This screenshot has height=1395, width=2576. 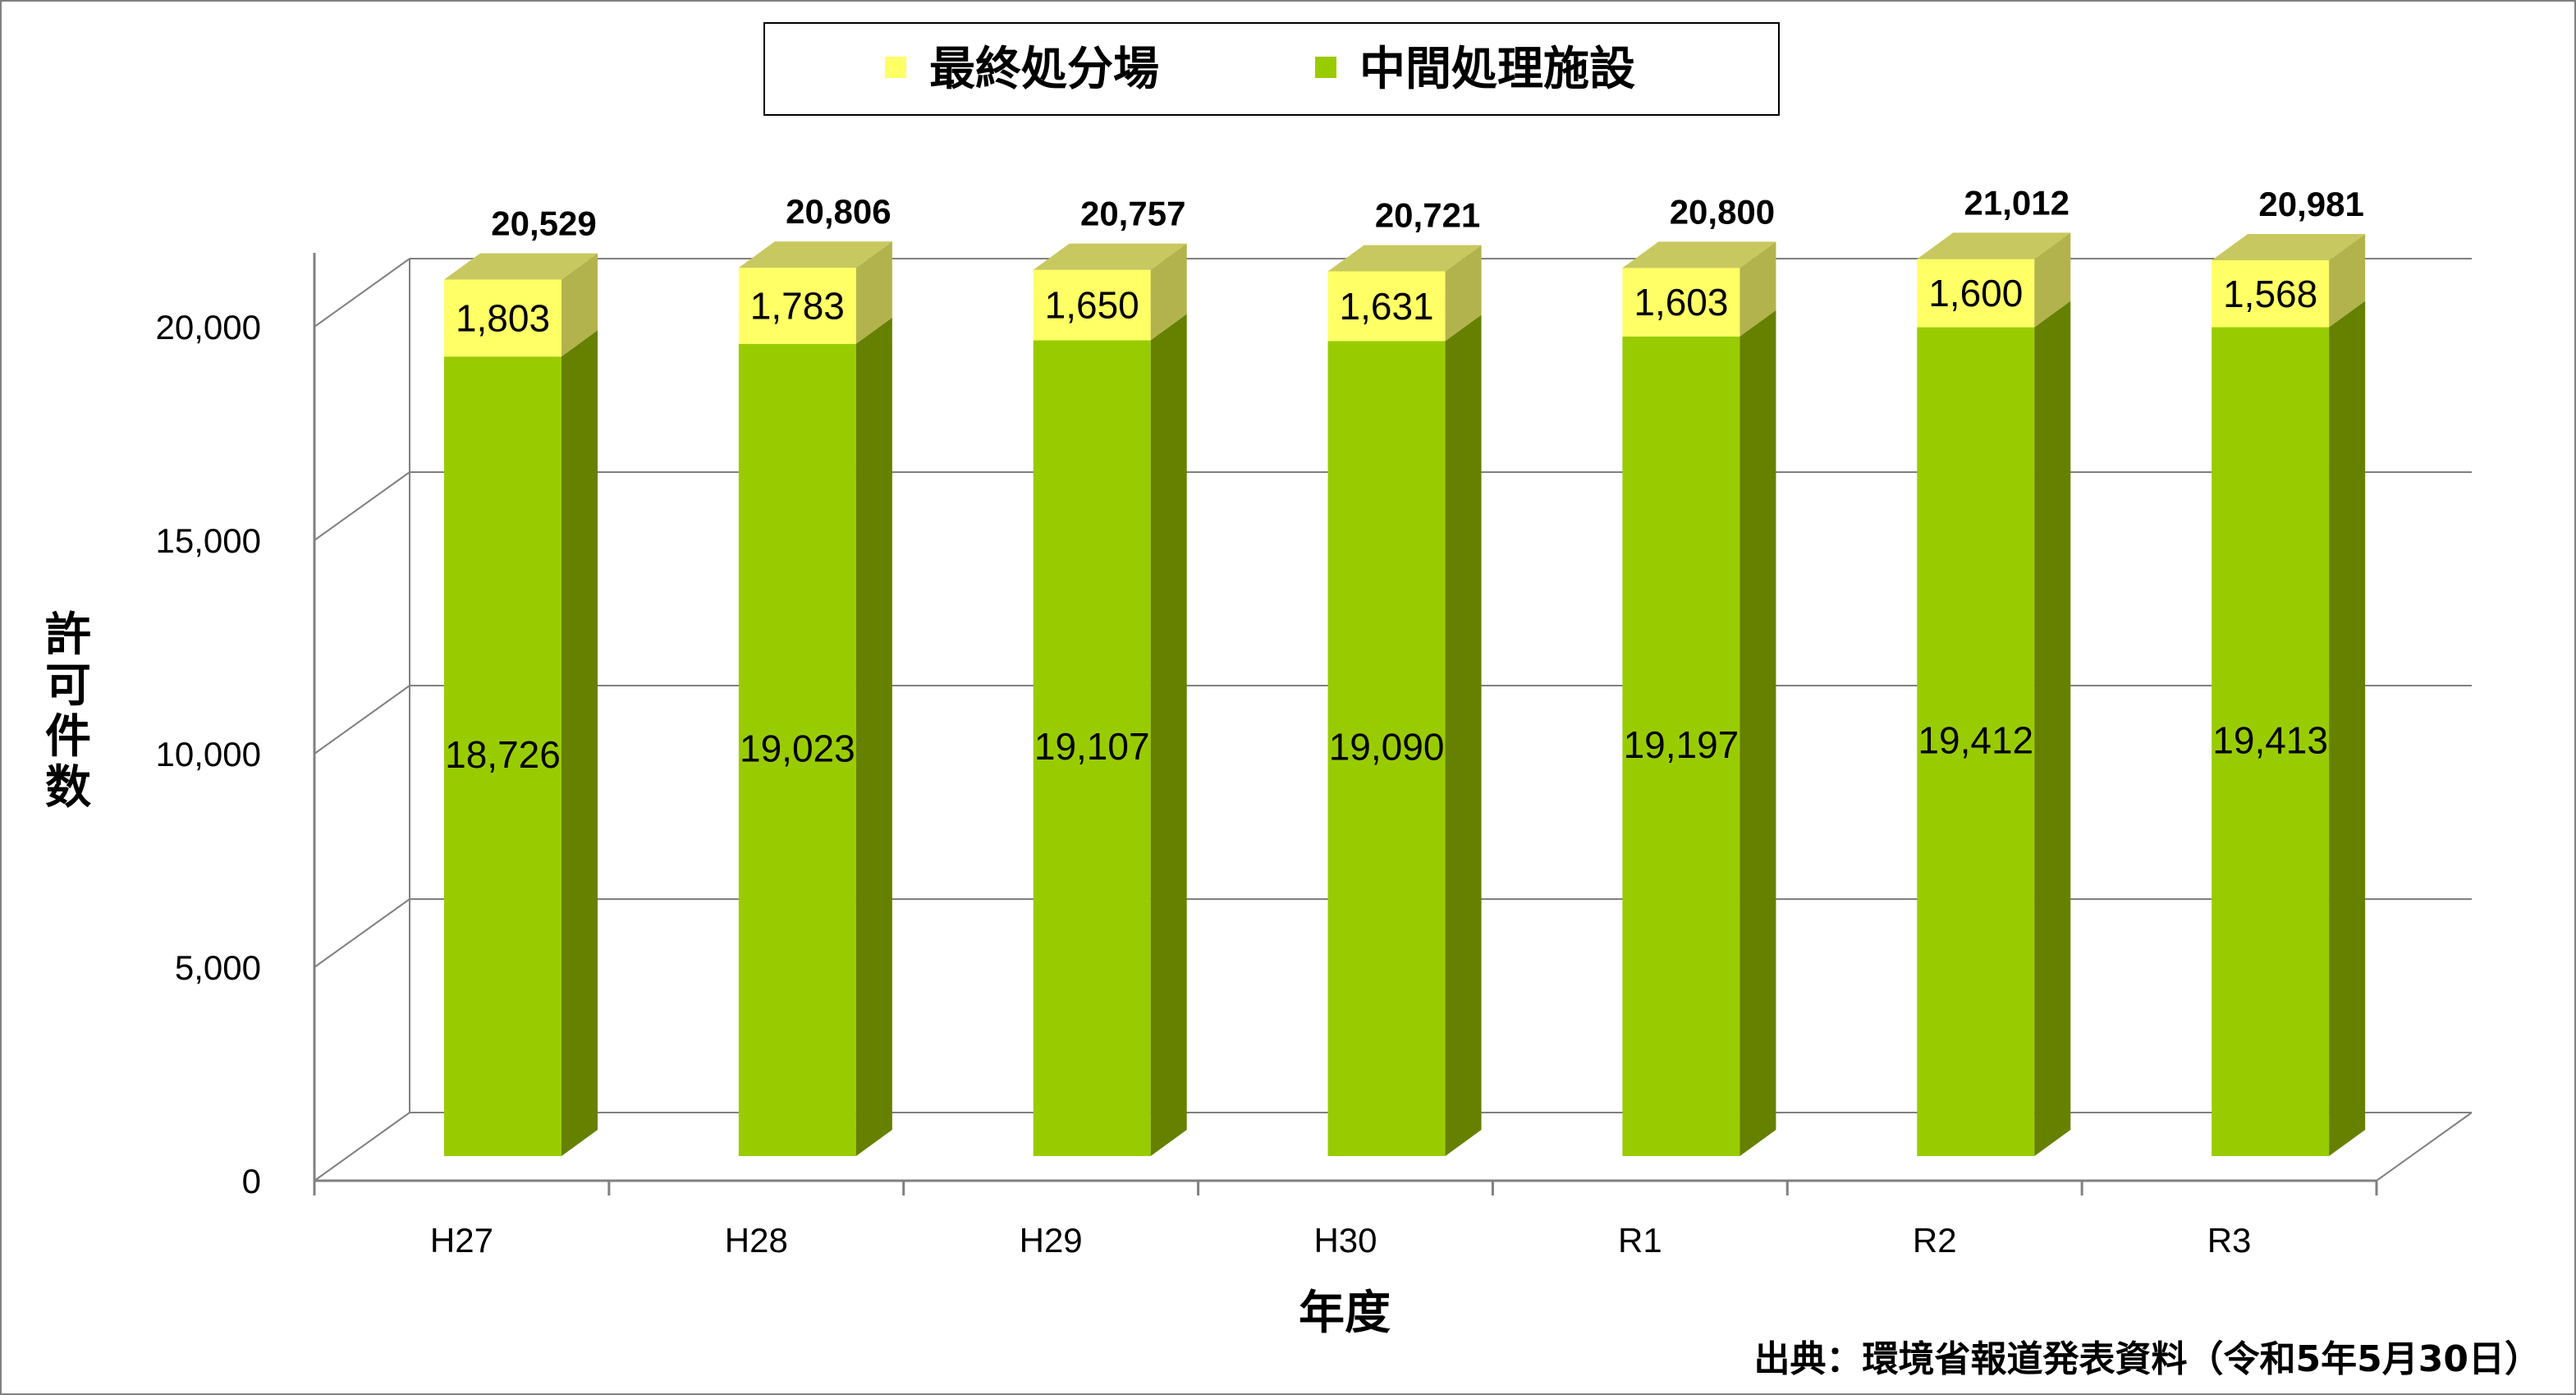 I want to click on segment-label-intermediate: 19,412, so click(x=1976, y=739).